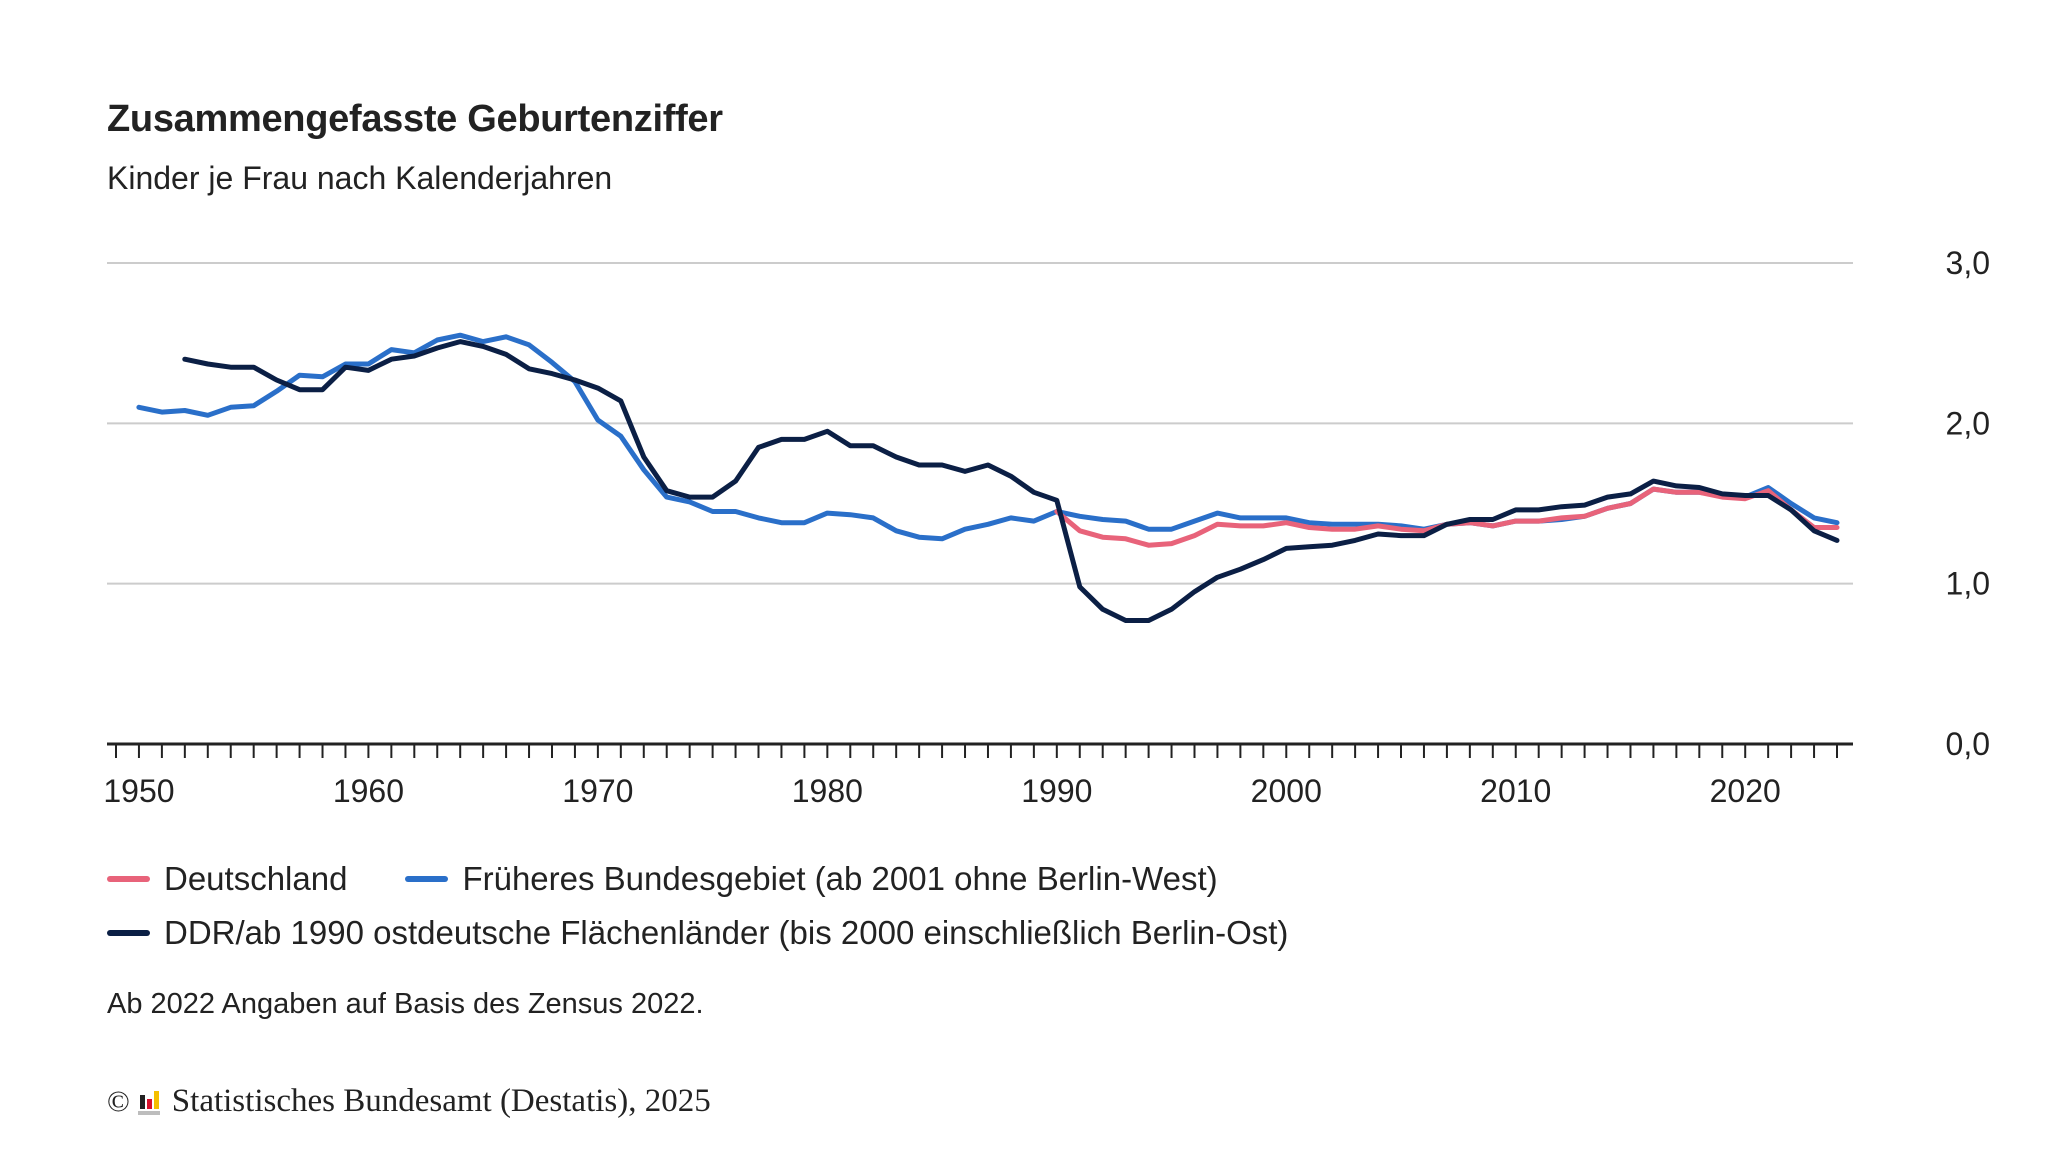 The height and width of the screenshot is (1152, 2048). Describe the element at coordinates (980, 750) in the screenshot. I see `x-axis` at that location.